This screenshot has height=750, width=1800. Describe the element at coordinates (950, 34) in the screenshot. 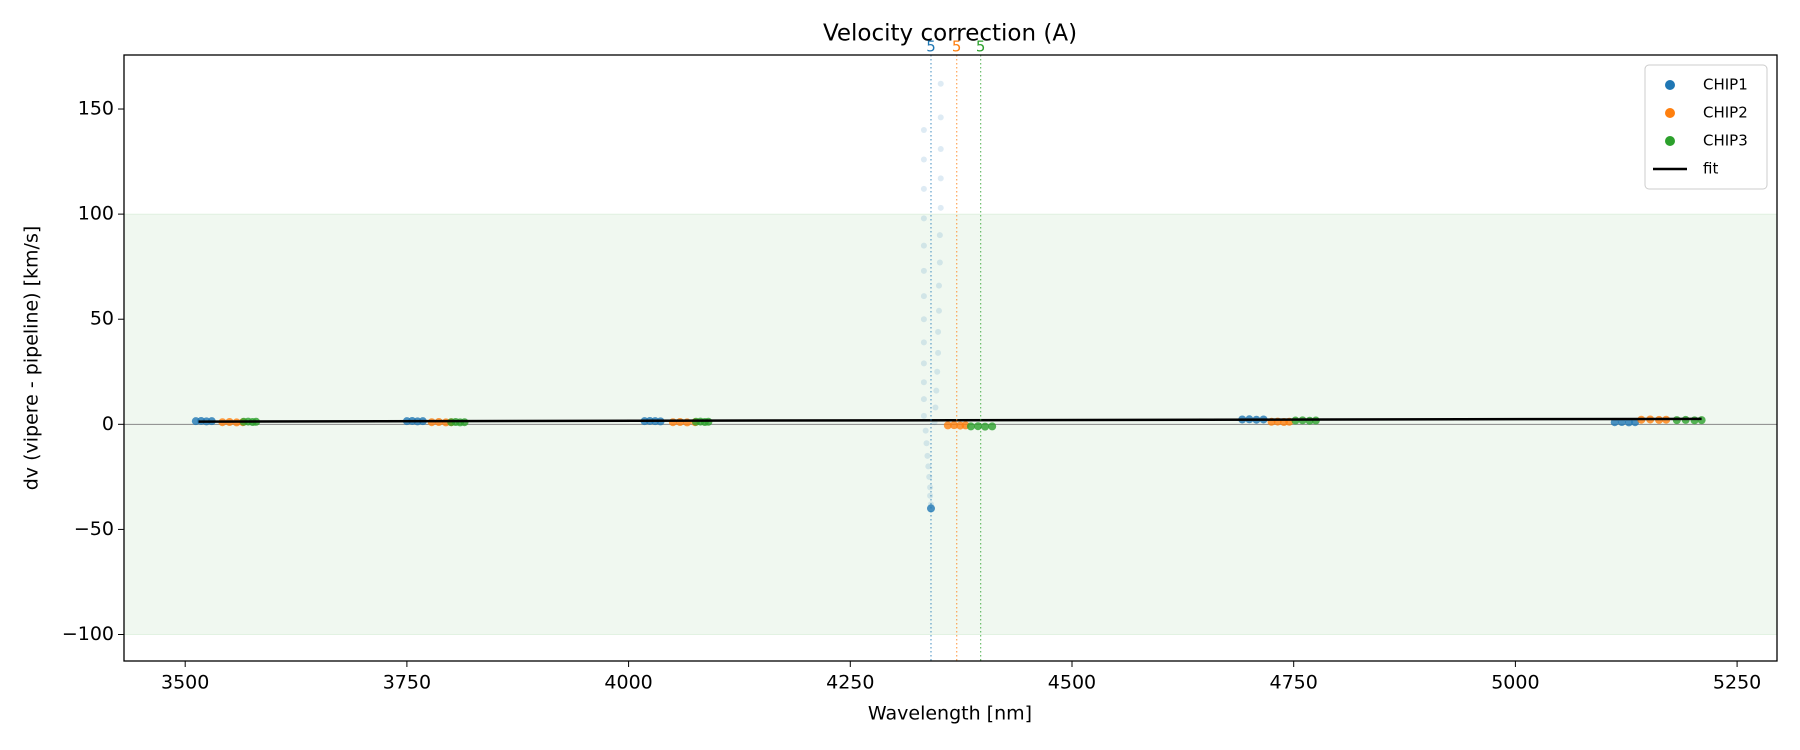

I see `chart-title: Velocity correction (A)` at that location.